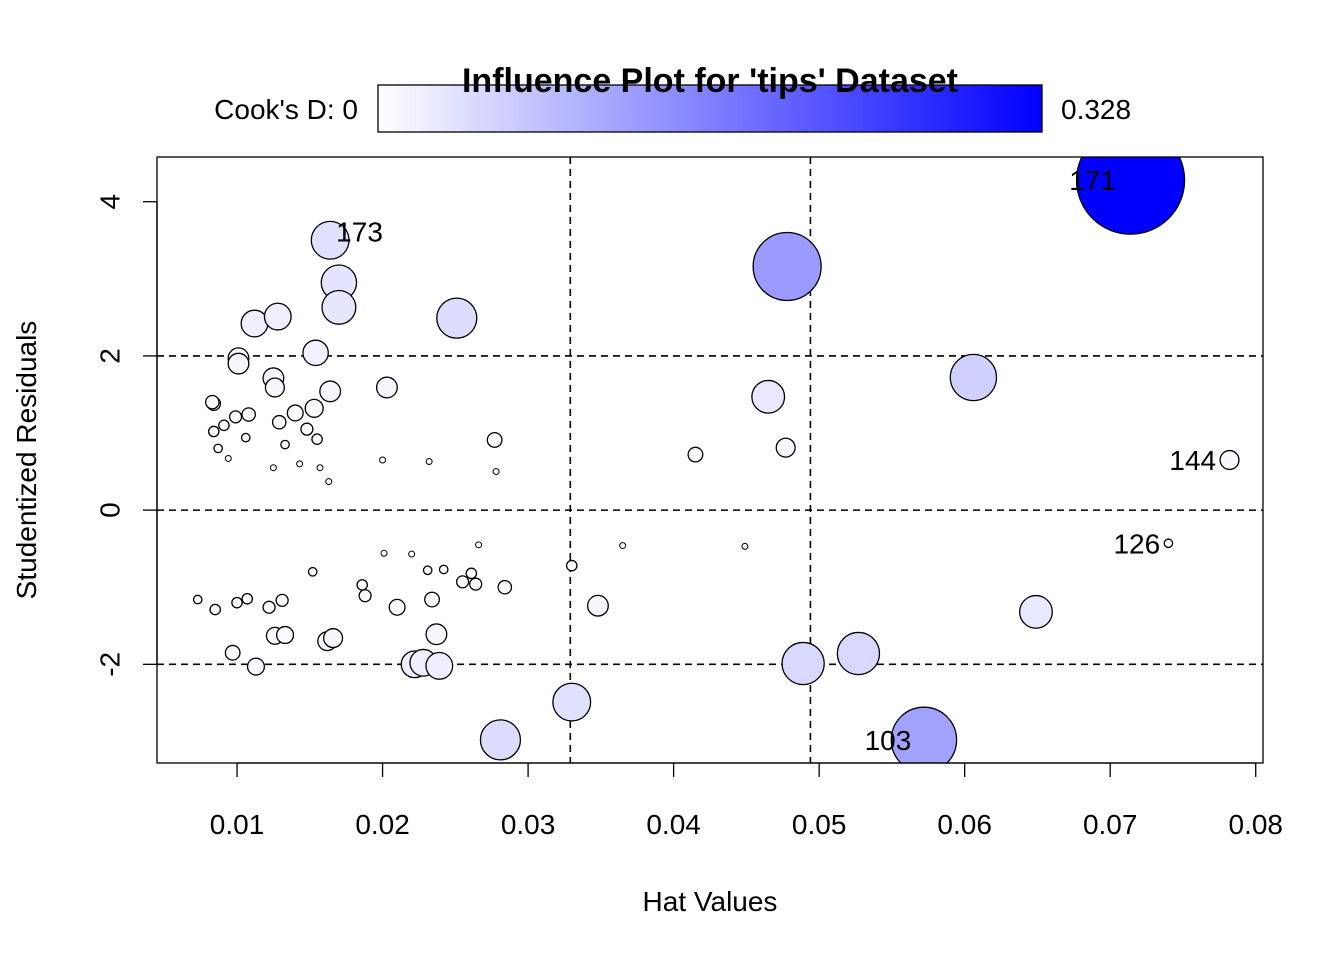 Image resolution: width=1344 pixels, height=960 pixels. I want to click on chart-title: Influence Plot for 'tips' Dataset, so click(710, 81).